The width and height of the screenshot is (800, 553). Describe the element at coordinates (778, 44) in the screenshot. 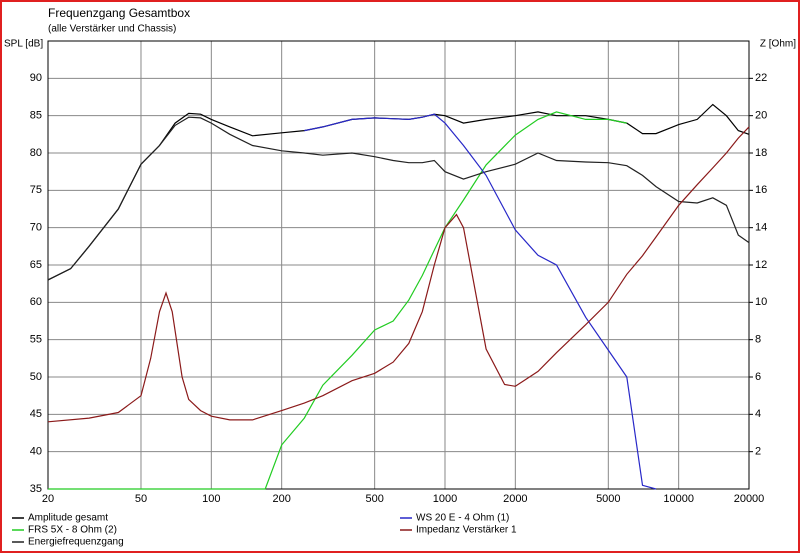

I see `y2-axis-label: Z [Ohm]` at that location.